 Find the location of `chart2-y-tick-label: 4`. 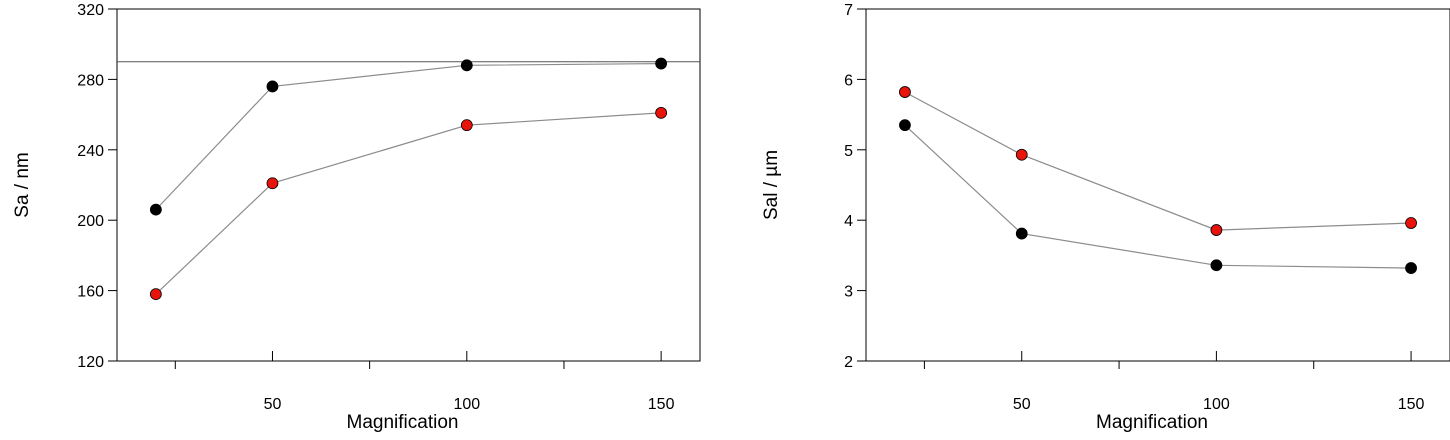

chart2-y-tick-label: 4 is located at coordinates (848, 221).